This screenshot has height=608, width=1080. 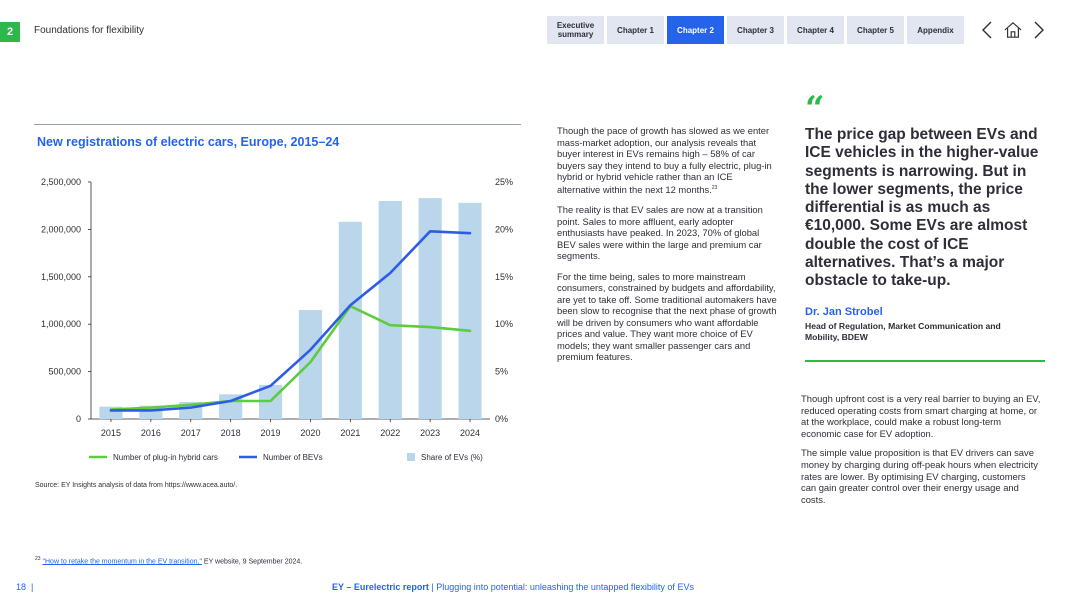 I want to click on legend-share-ev-swatch, so click(x=411, y=457).